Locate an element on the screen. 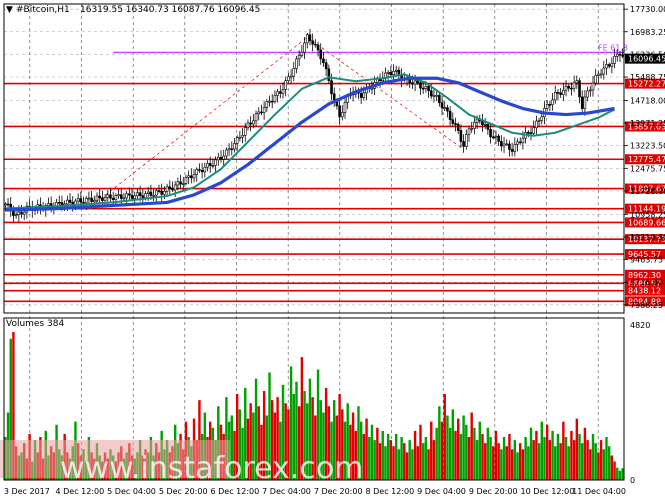 Image resolution: width=665 pixels, height=499 pixels. level-price-label: 10689.66 is located at coordinates (646, 222).